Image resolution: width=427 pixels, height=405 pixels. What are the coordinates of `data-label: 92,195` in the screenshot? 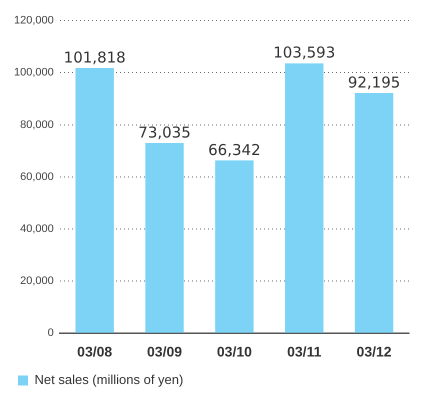 It's located at (374, 82).